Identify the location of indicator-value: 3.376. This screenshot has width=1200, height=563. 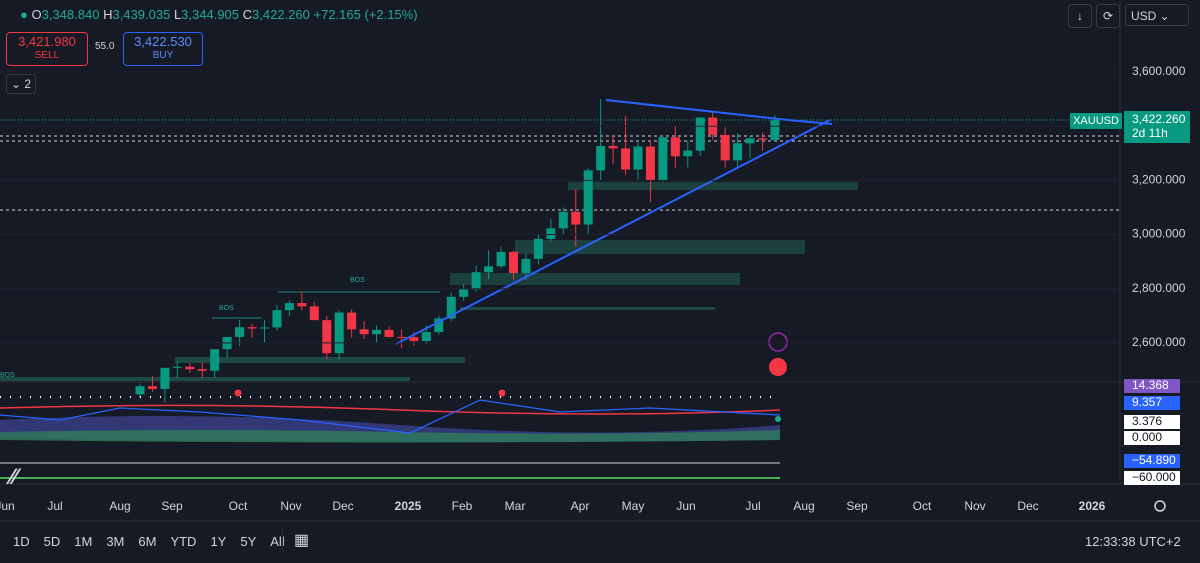
(1147, 421).